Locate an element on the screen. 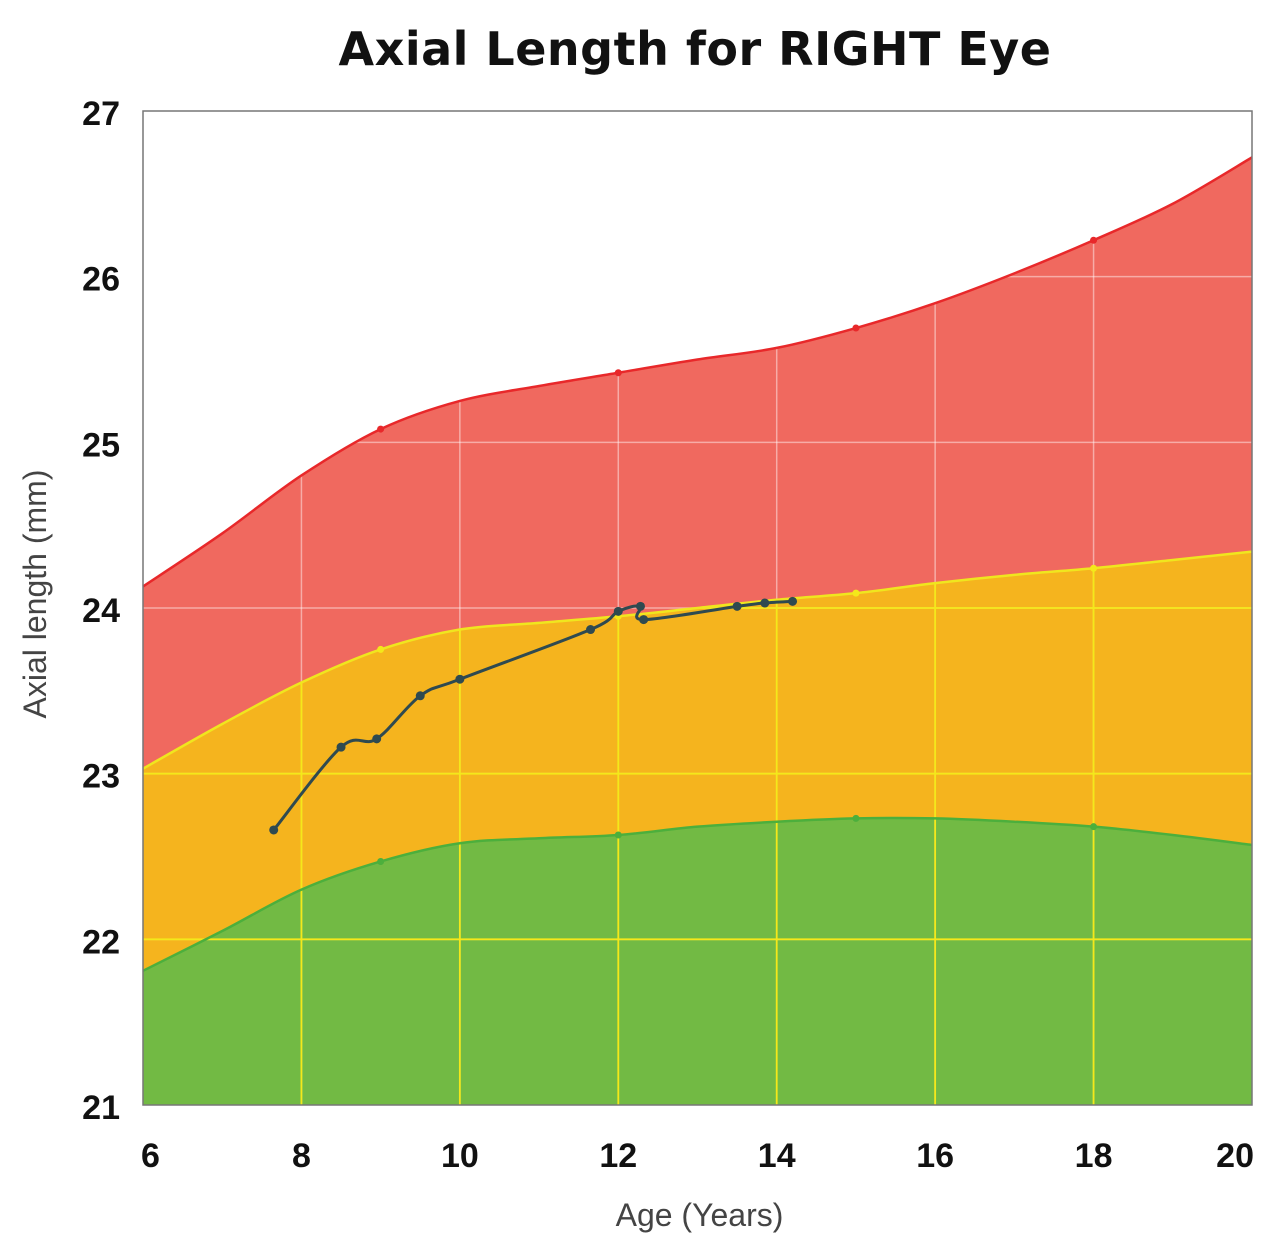 The height and width of the screenshot is (1251, 1280). y-tick-label: 25 is located at coordinates (101, 445).